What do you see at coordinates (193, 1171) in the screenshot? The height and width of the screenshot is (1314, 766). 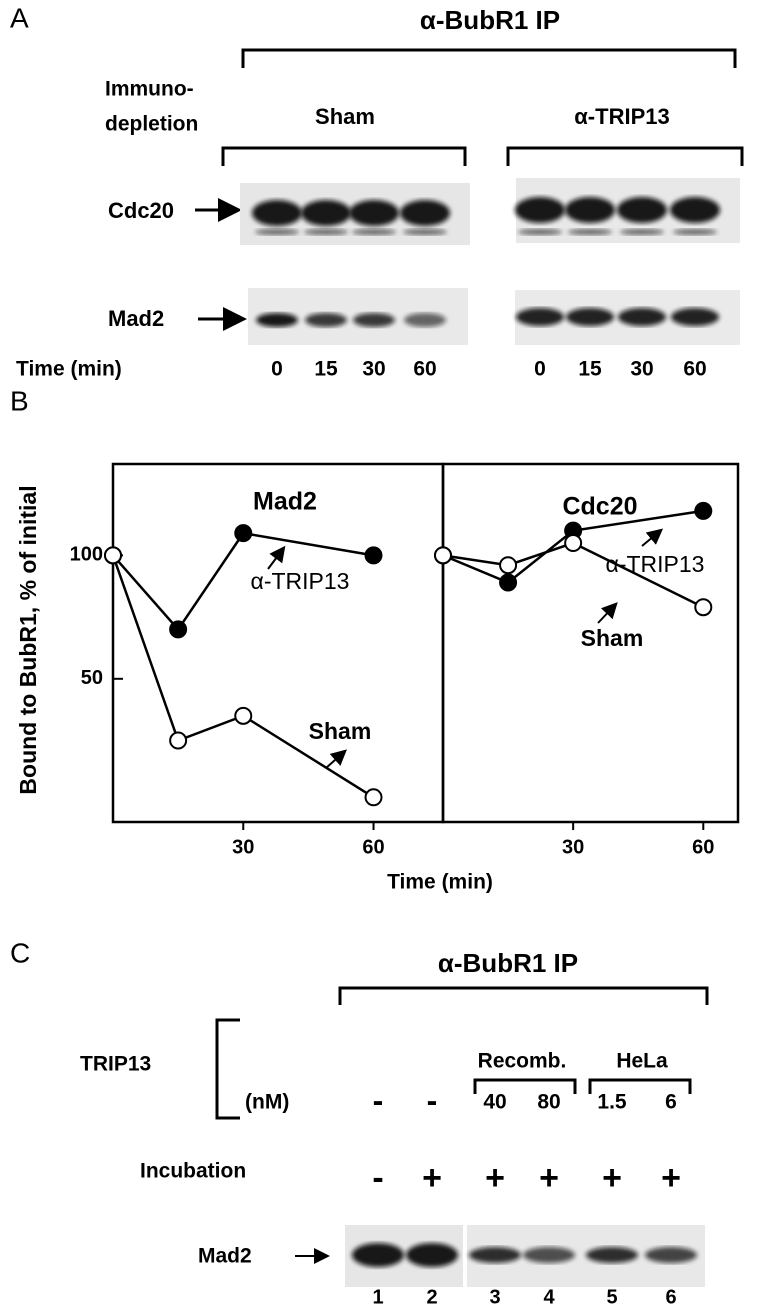 I see `incubation-label: Incubation` at bounding box center [193, 1171].